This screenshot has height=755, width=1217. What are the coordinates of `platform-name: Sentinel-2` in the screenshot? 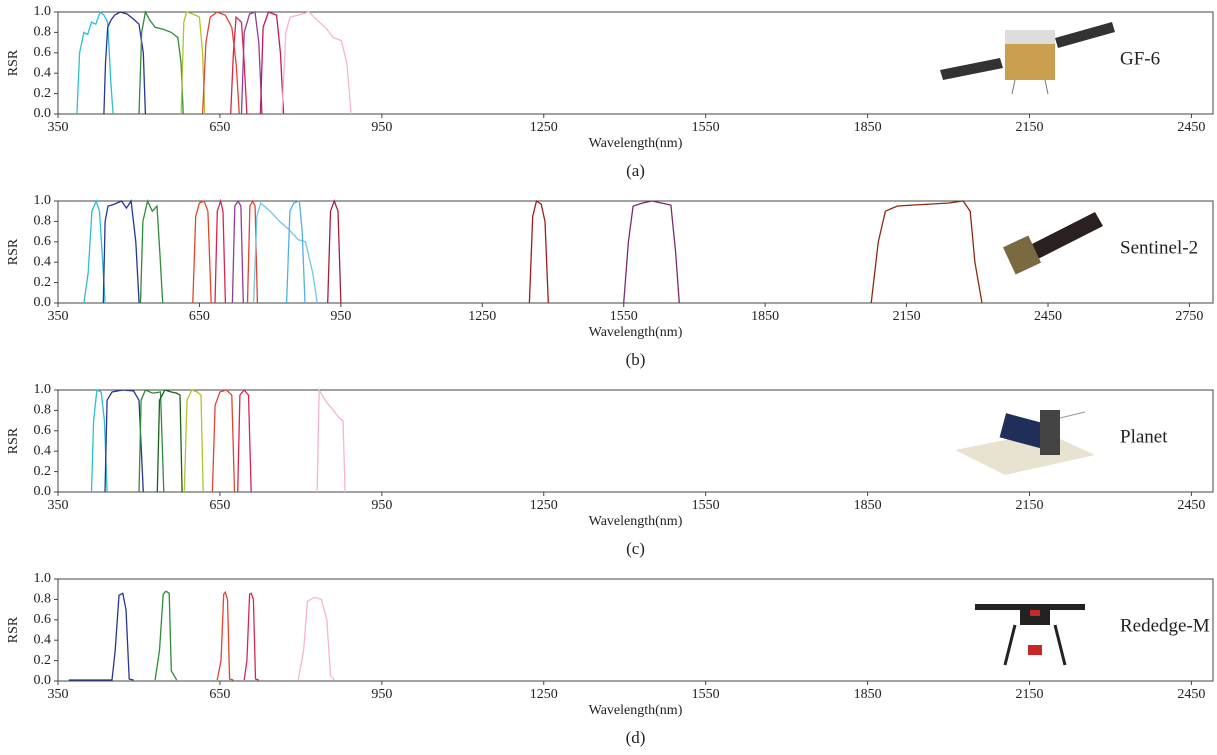 It's located at (1159, 247).